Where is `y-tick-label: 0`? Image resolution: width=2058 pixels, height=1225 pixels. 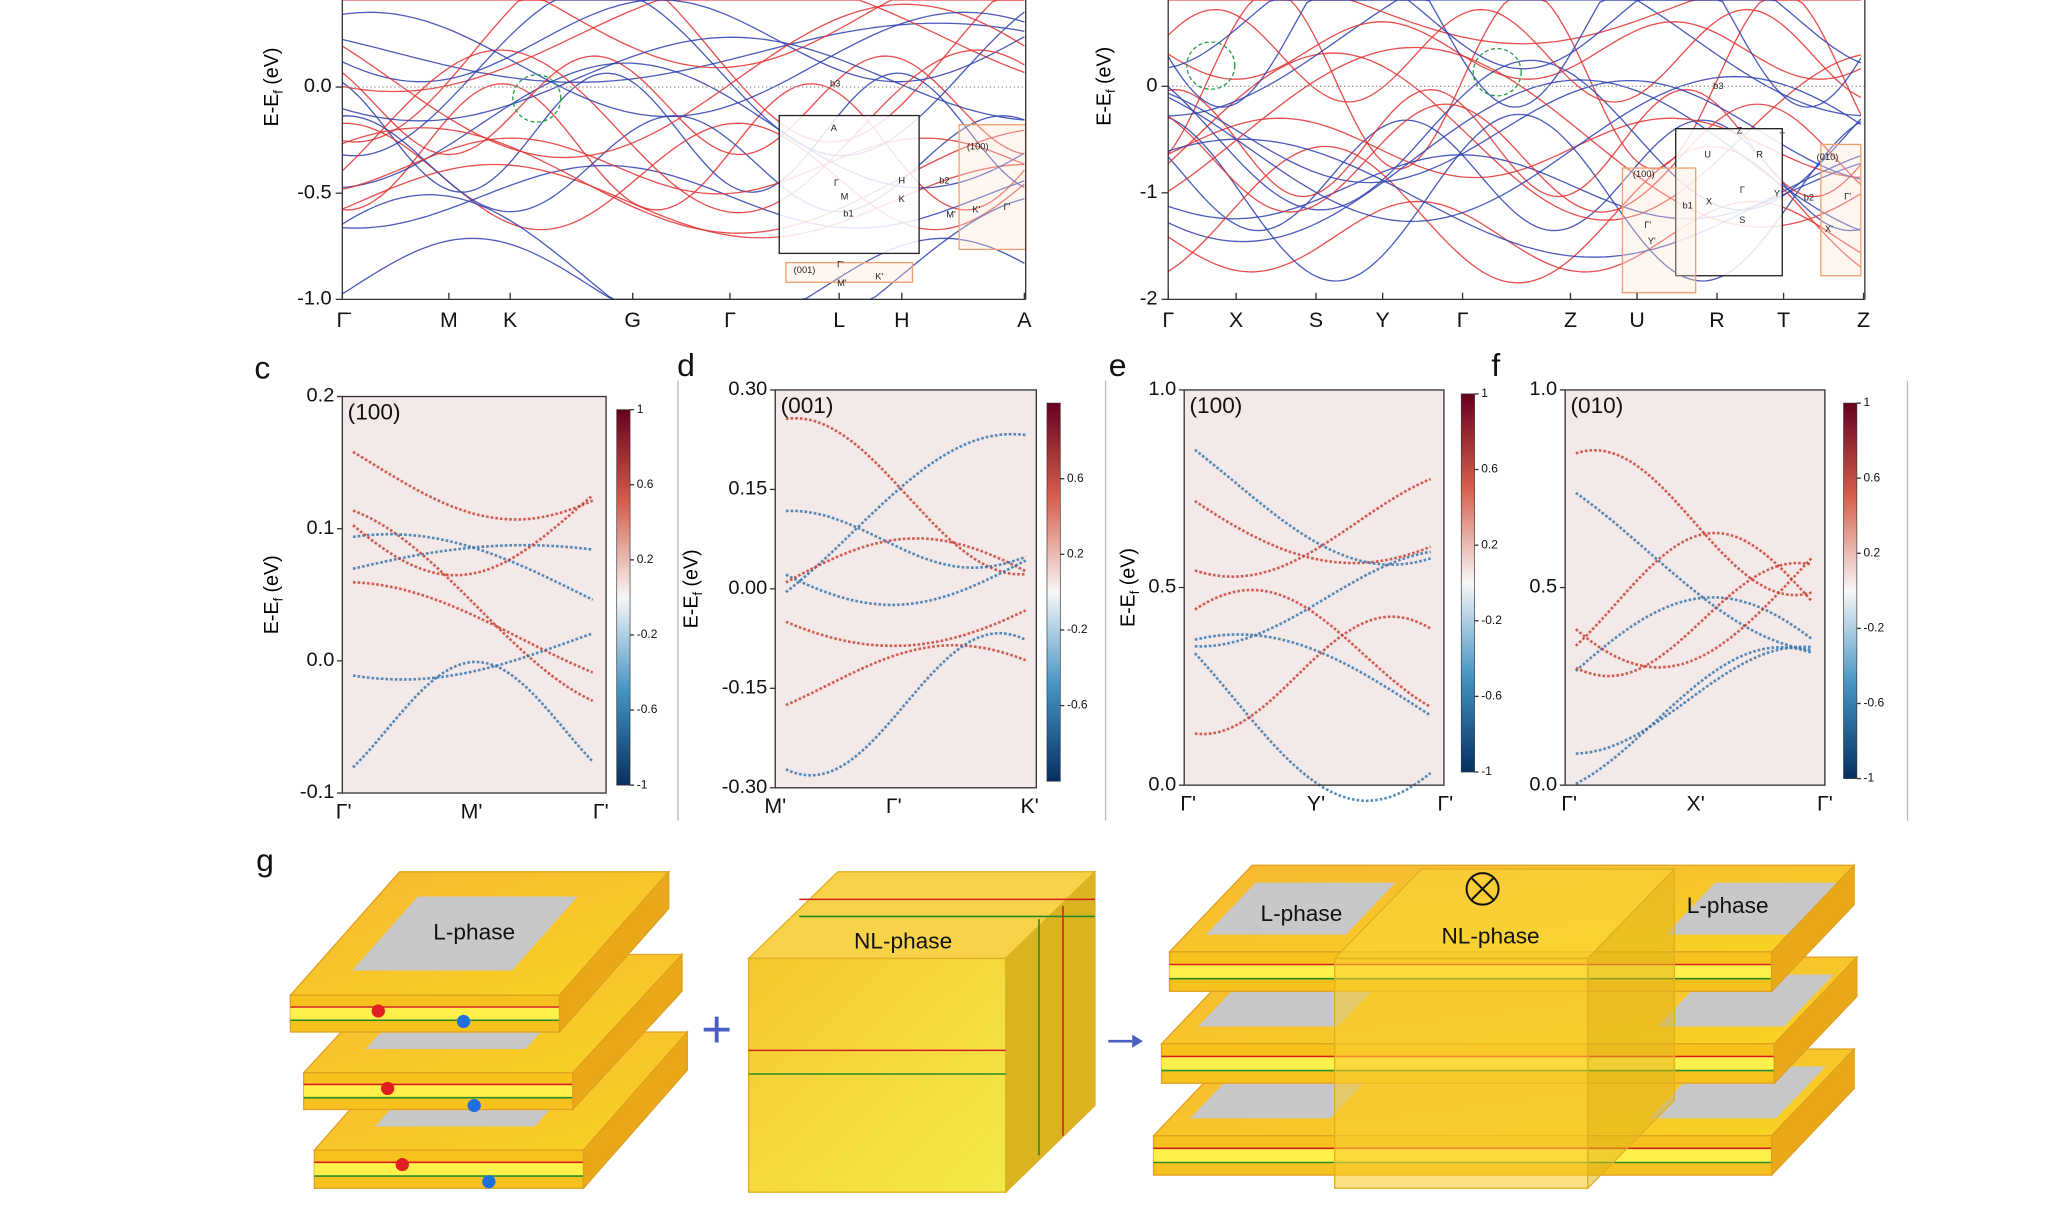
y-tick-label: 0 is located at coordinates (1151, 86).